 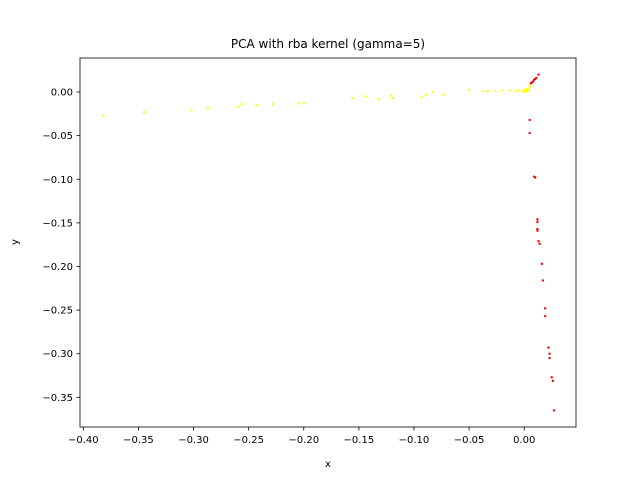 I want to click on x-tick-label: −0.30, so click(x=193, y=440).